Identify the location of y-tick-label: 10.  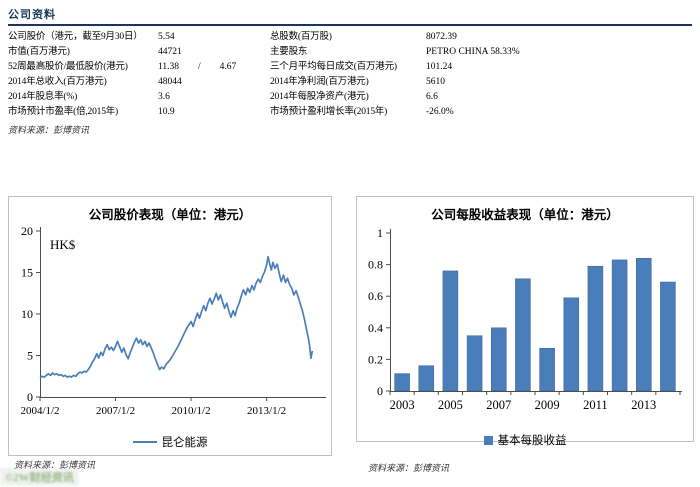
(27, 314).